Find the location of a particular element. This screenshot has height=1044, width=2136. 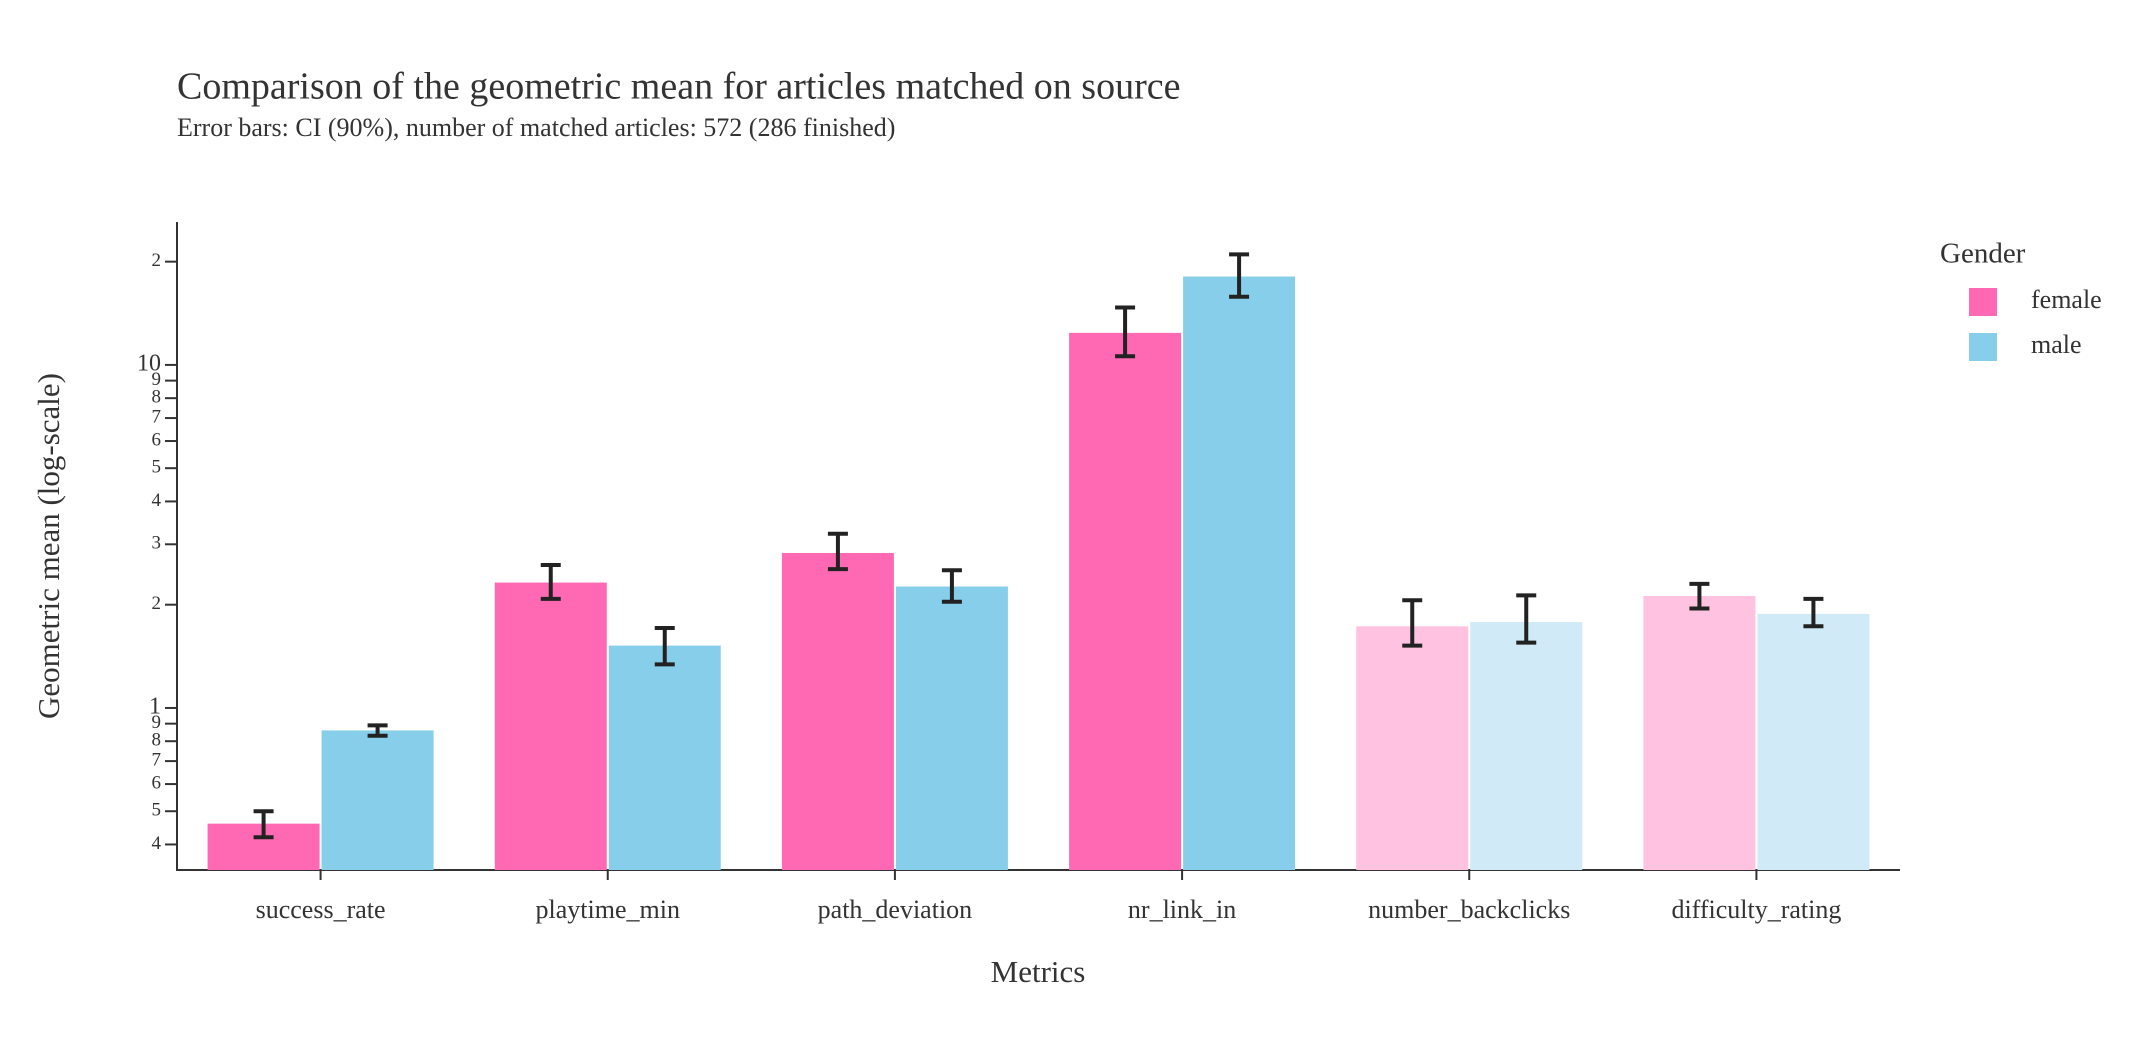

y-tick-label: 10 is located at coordinates (149, 363).